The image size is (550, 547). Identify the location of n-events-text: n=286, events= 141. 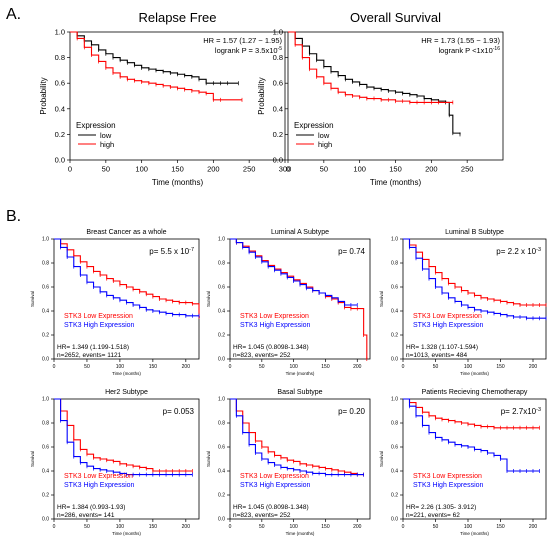
(86, 515).